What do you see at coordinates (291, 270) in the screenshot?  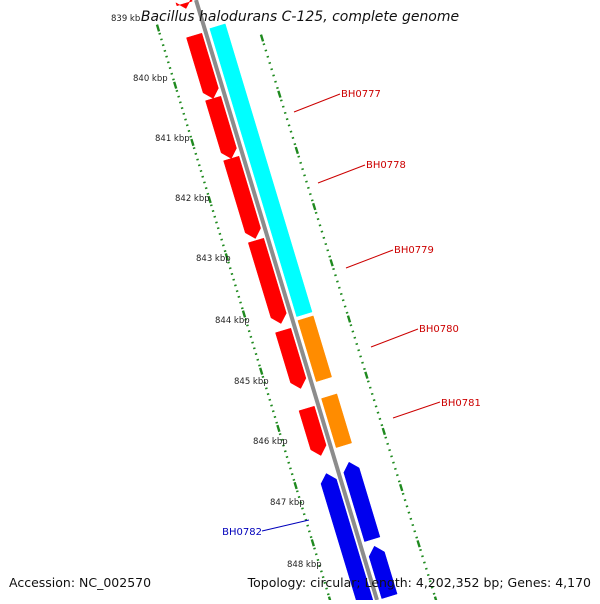 I see `gene-feature-cyan` at bounding box center [291, 270].